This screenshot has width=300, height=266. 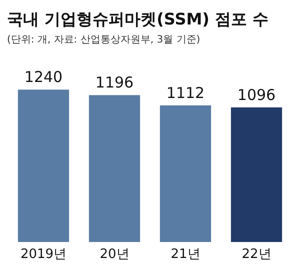 What do you see at coordinates (257, 254) in the screenshot?
I see `x-tick-label: 22년` at bounding box center [257, 254].